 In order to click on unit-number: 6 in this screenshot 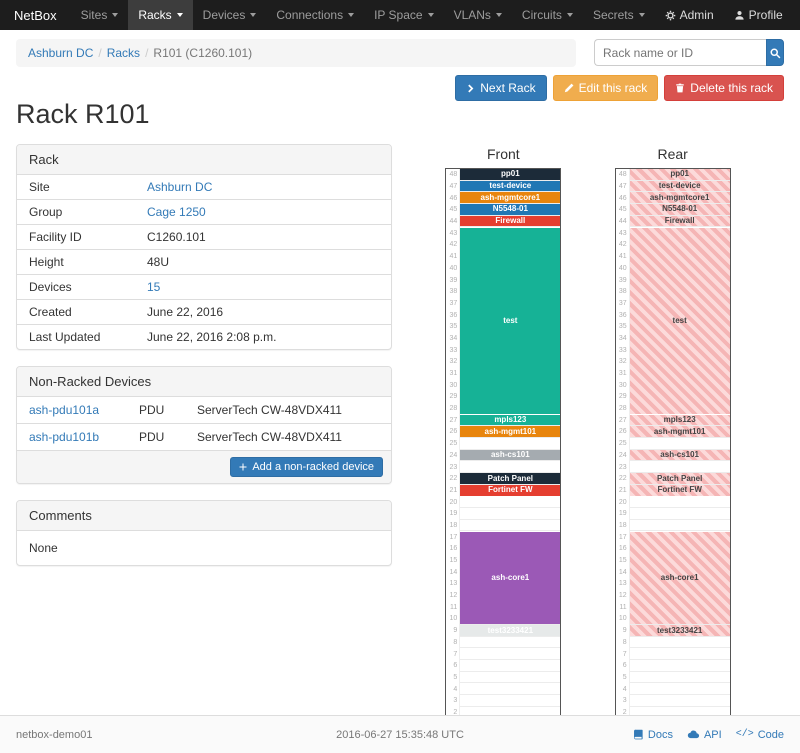, I will do `click(455, 666)`.